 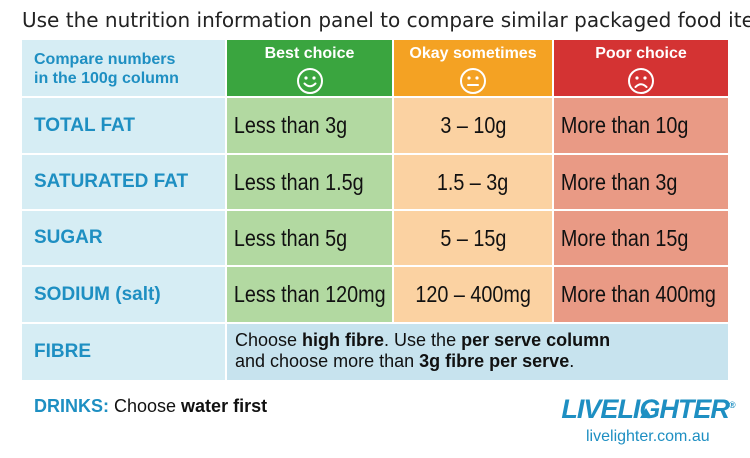 What do you see at coordinates (269, 340) in the screenshot?
I see `fibre-text-1: Choose` at bounding box center [269, 340].